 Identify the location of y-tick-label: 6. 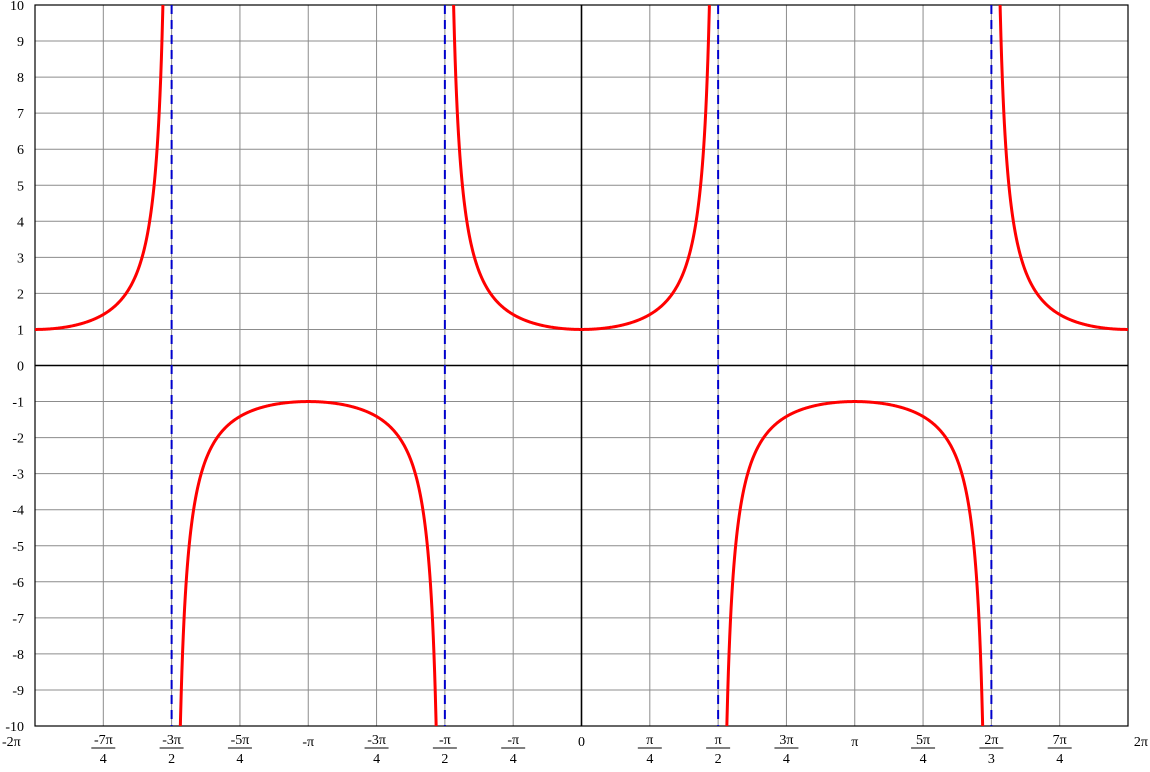
(20, 150).